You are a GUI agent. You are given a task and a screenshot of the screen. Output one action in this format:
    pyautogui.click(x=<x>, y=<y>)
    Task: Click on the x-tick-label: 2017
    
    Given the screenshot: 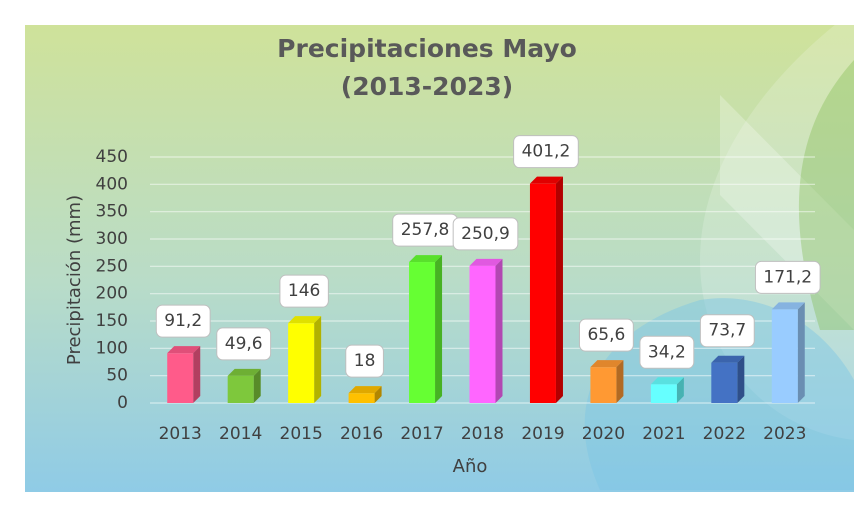 What is the action you would take?
    pyautogui.click(x=421, y=434)
    